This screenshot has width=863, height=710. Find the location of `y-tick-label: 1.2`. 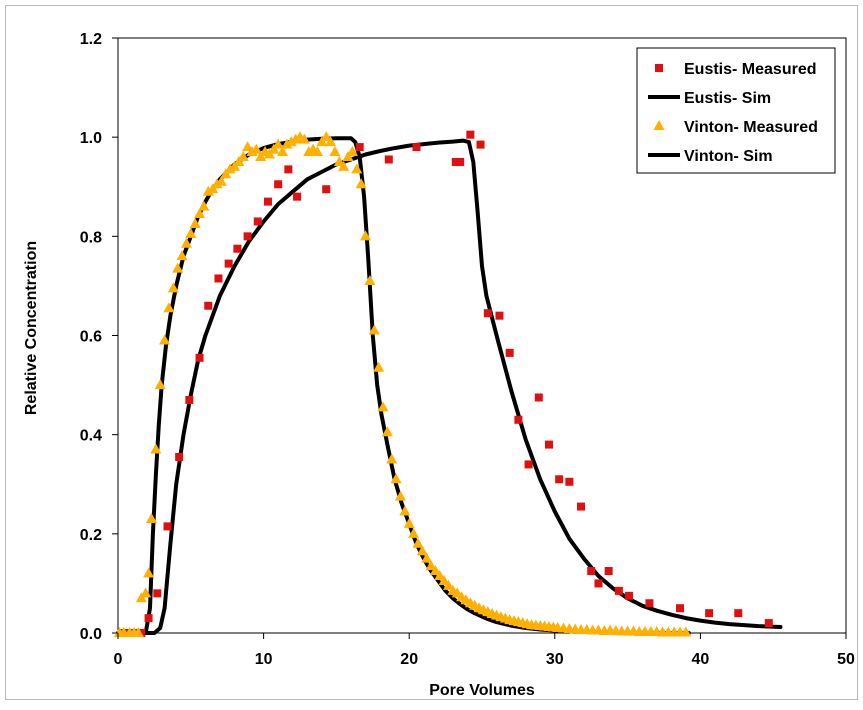

y-tick-label: 1.2 is located at coordinates (91, 39).